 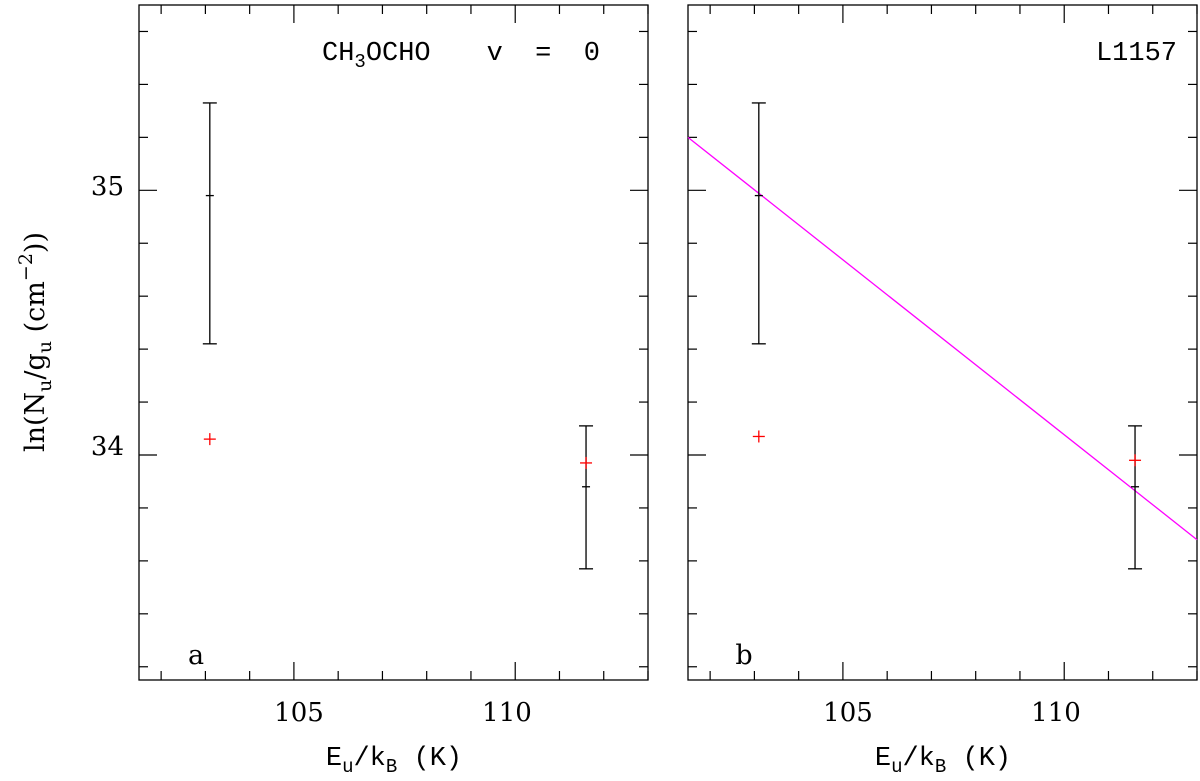 What do you see at coordinates (394, 761) in the screenshot?
I see `panel-a-x-axis-label: Eu/kB (K)` at bounding box center [394, 761].